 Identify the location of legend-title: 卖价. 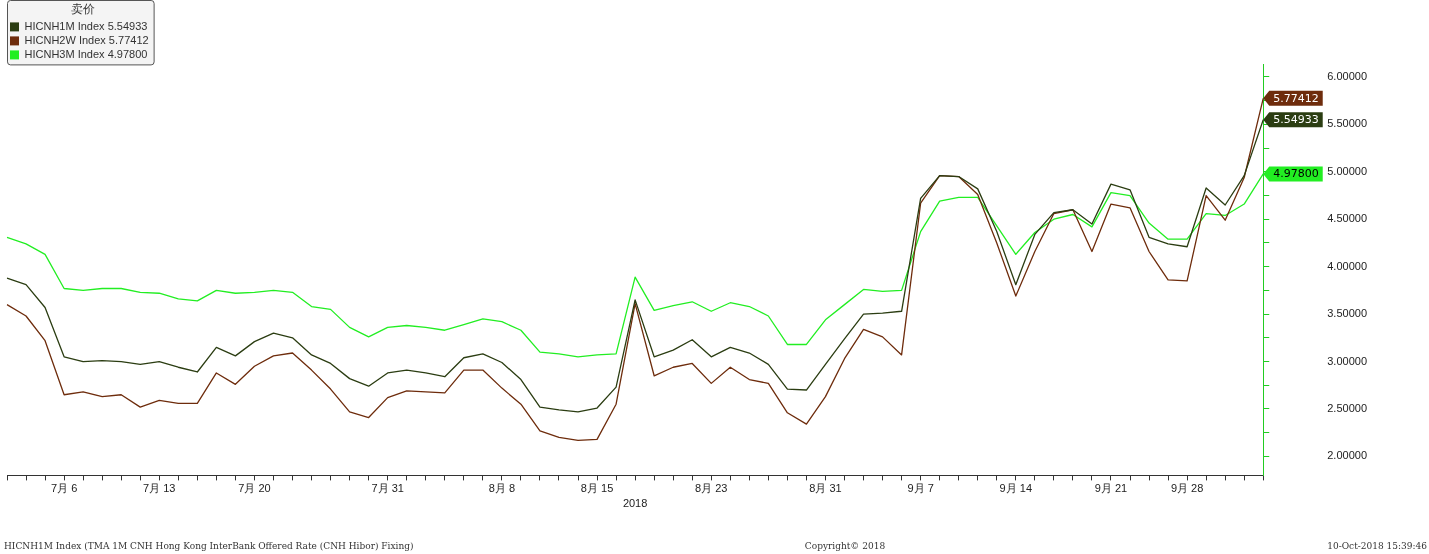
(82, 9).